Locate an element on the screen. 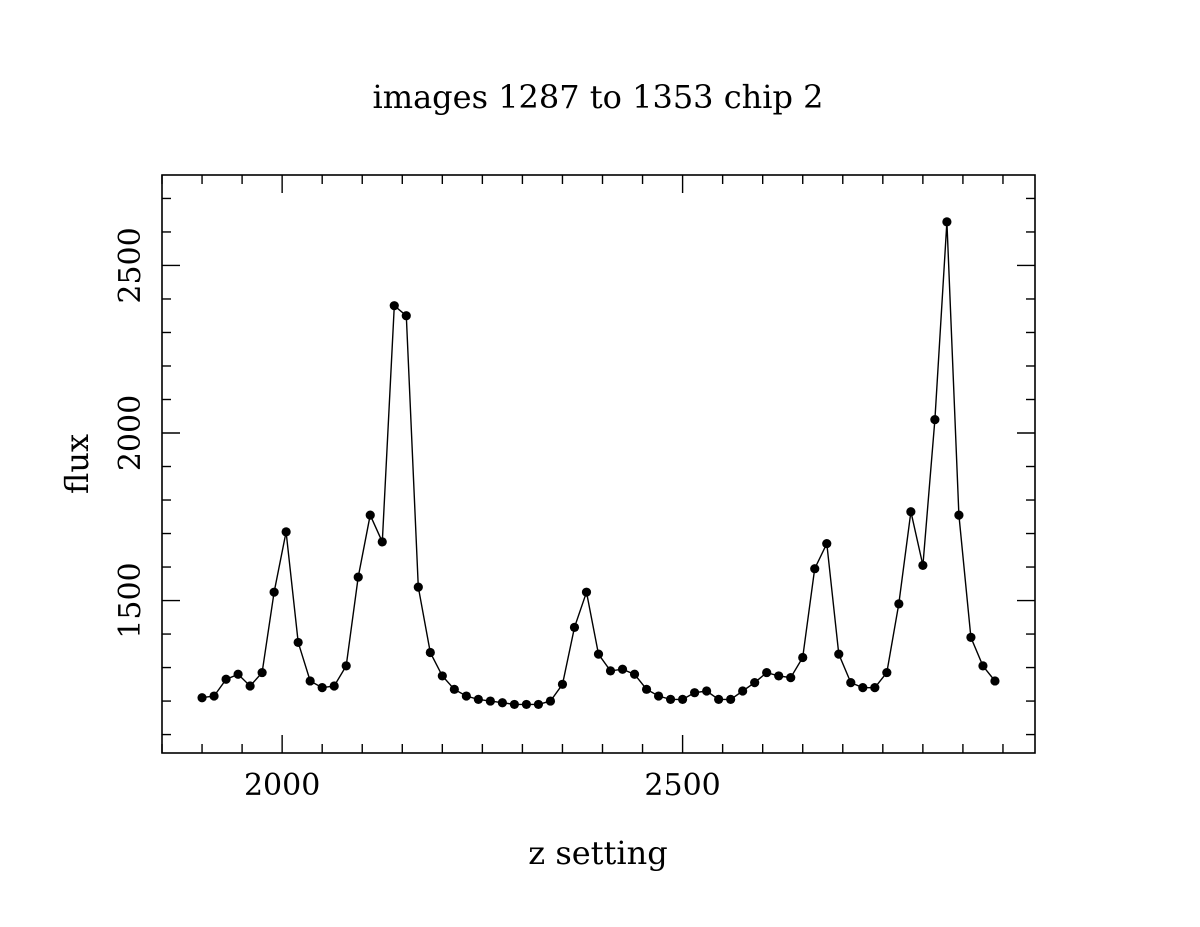 The height and width of the screenshot is (927, 1200). y-tick-label: 2500 is located at coordinates (130, 265).